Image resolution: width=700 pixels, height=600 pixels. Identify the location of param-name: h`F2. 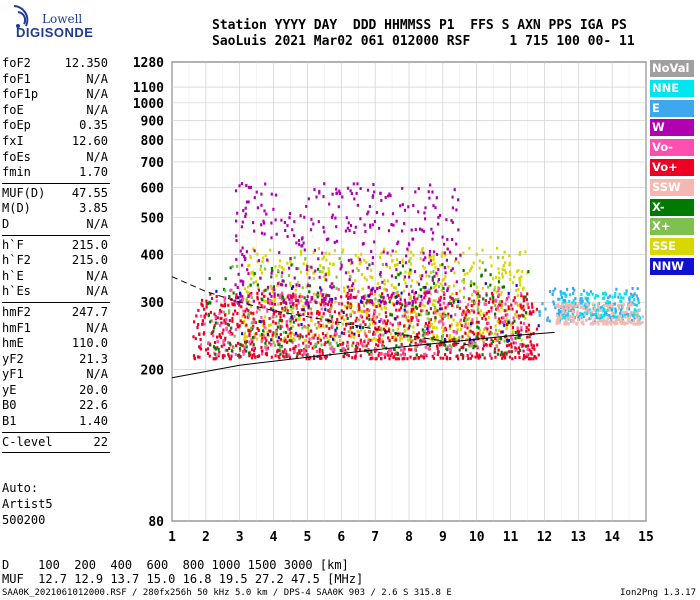
(16, 260).